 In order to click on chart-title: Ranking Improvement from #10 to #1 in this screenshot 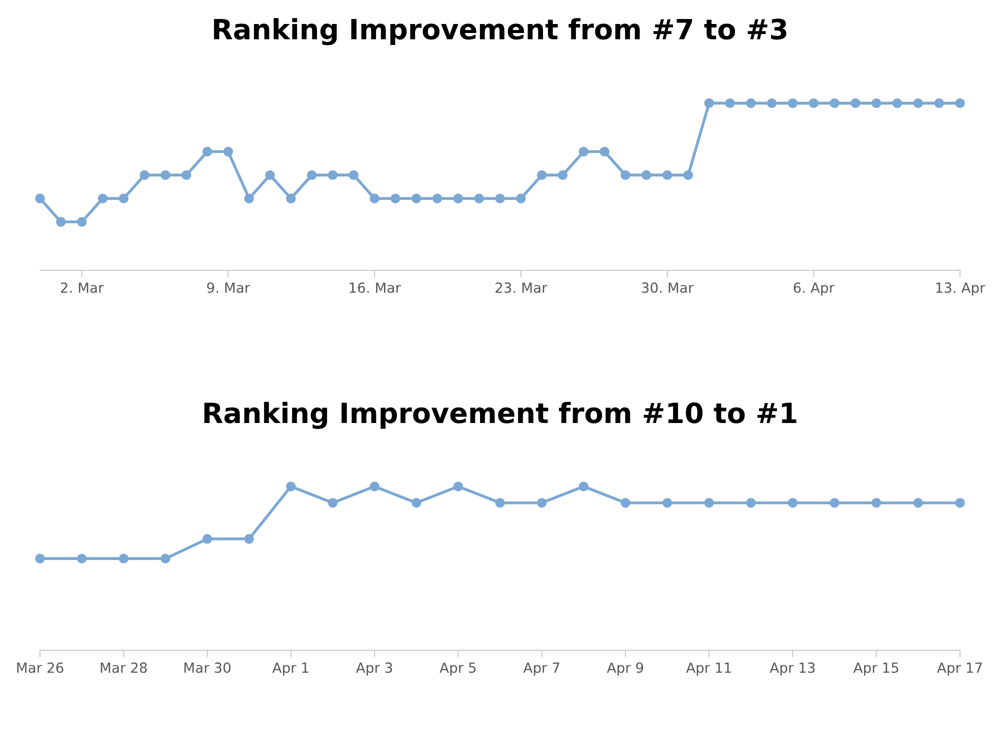, I will do `click(500, 415)`.